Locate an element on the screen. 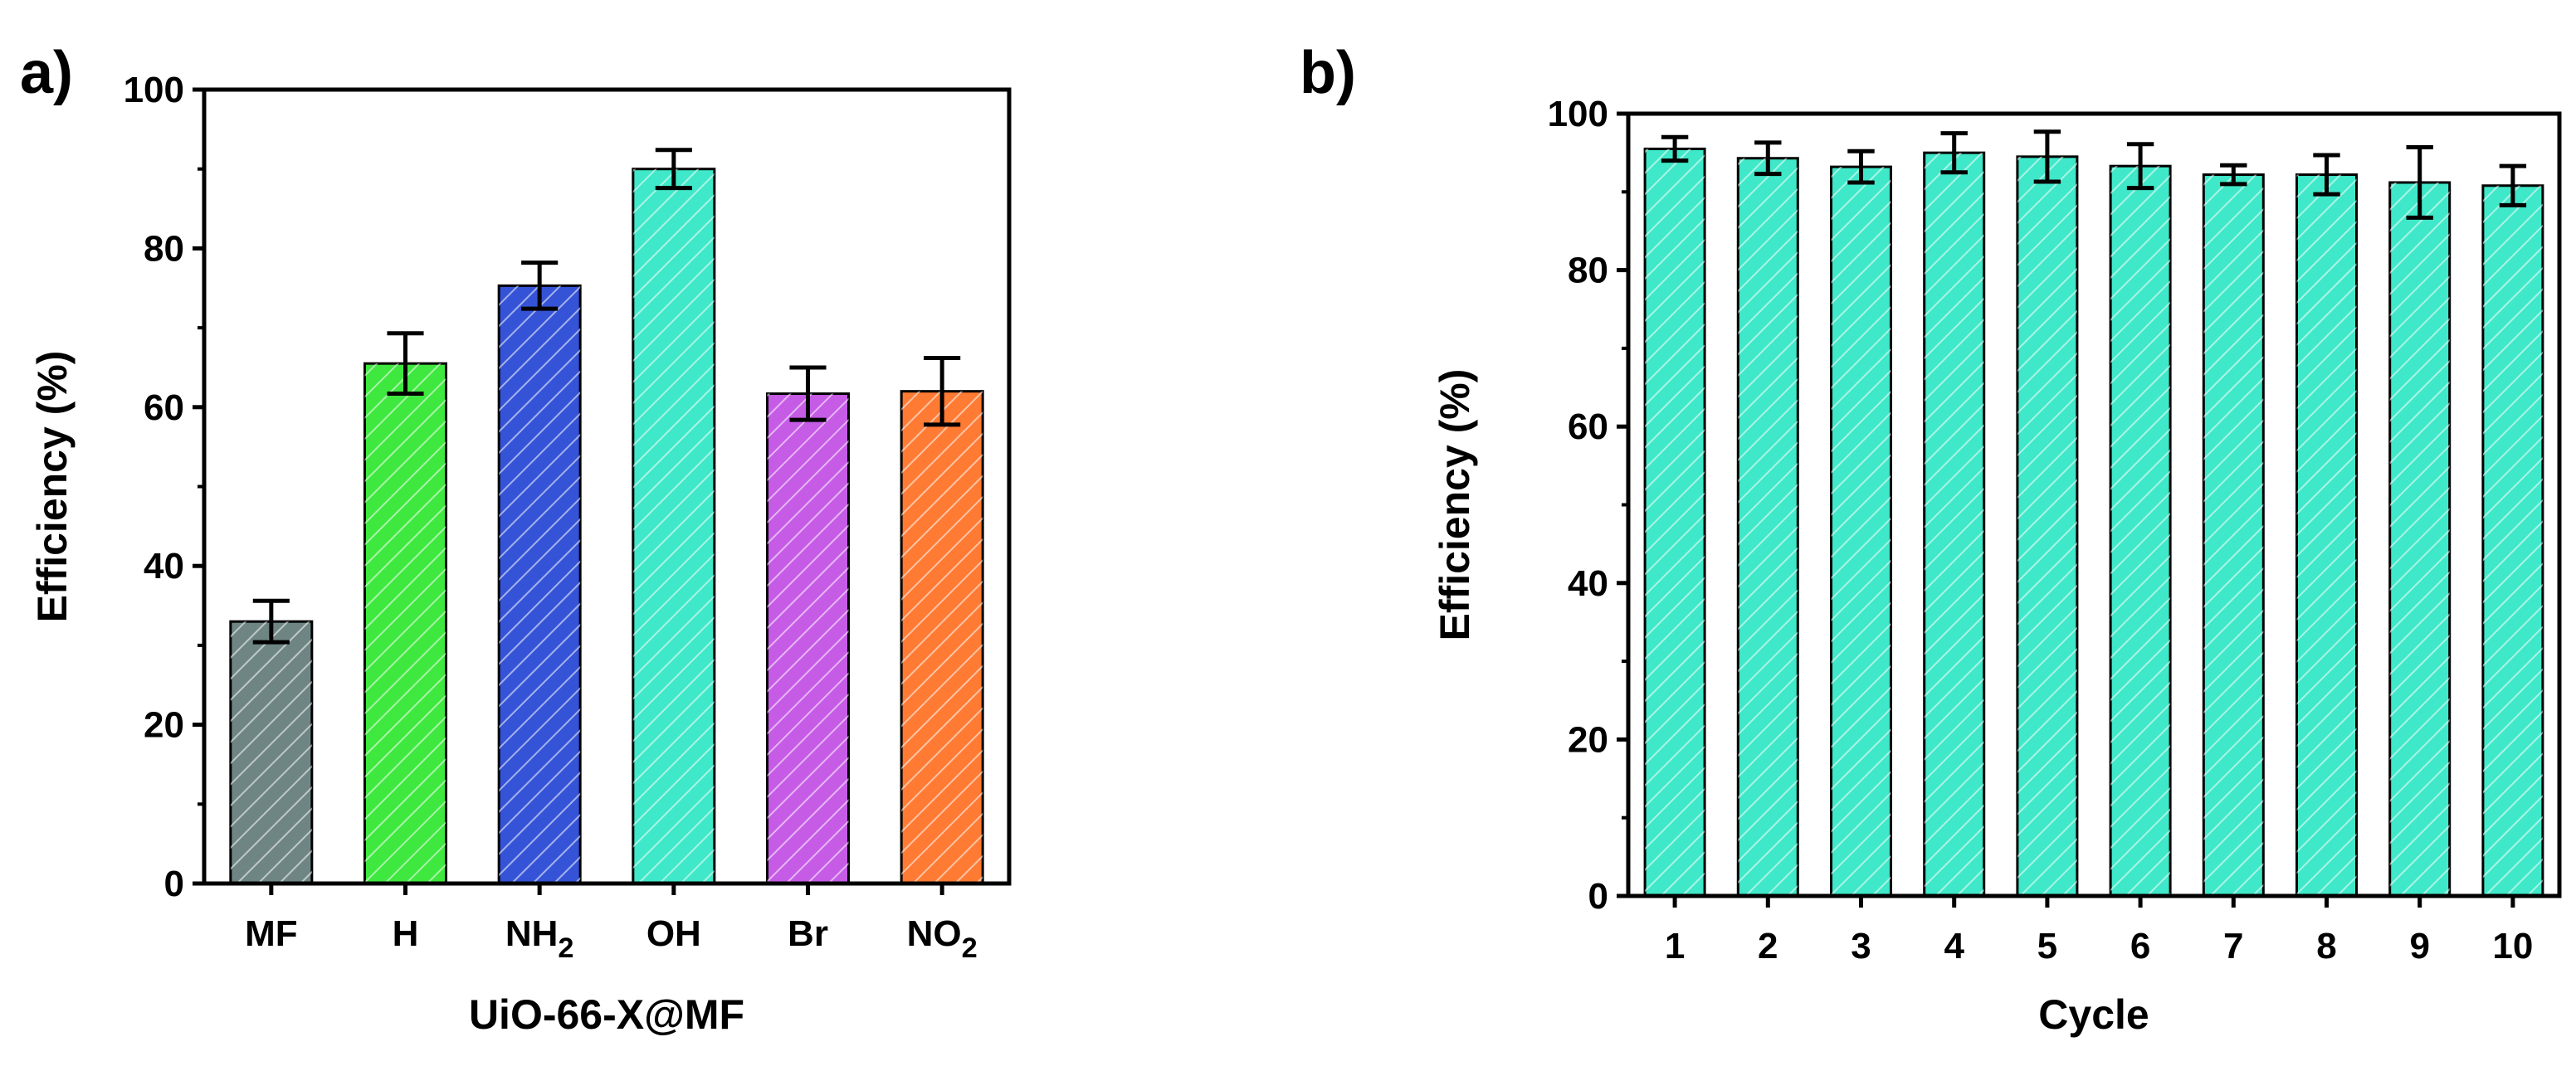 Image resolution: width=2576 pixels, height=1071 pixels. x-tick-label-base: 10 is located at coordinates (2512, 946).